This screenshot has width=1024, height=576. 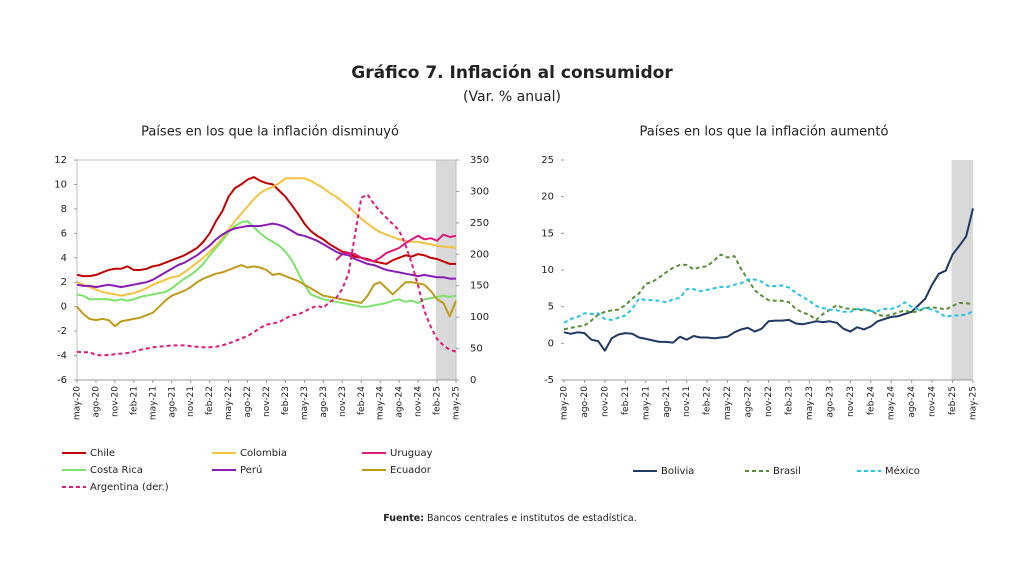 I want to click on legend-label: Colombia, so click(x=263, y=453).